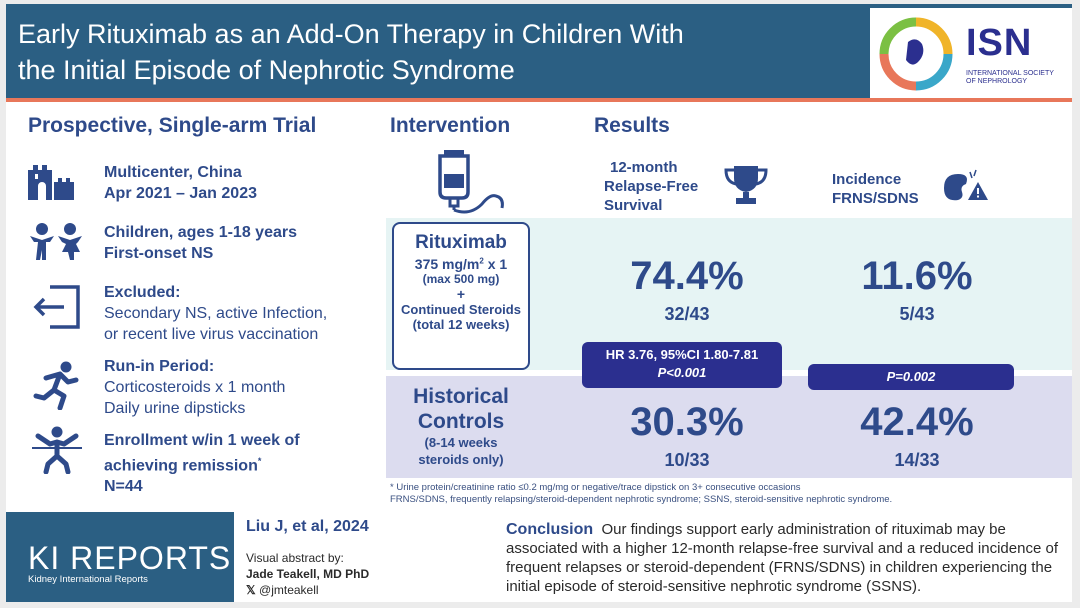 This screenshot has width=1080, height=608. I want to click on dose-rest: x 1, so click(495, 264).